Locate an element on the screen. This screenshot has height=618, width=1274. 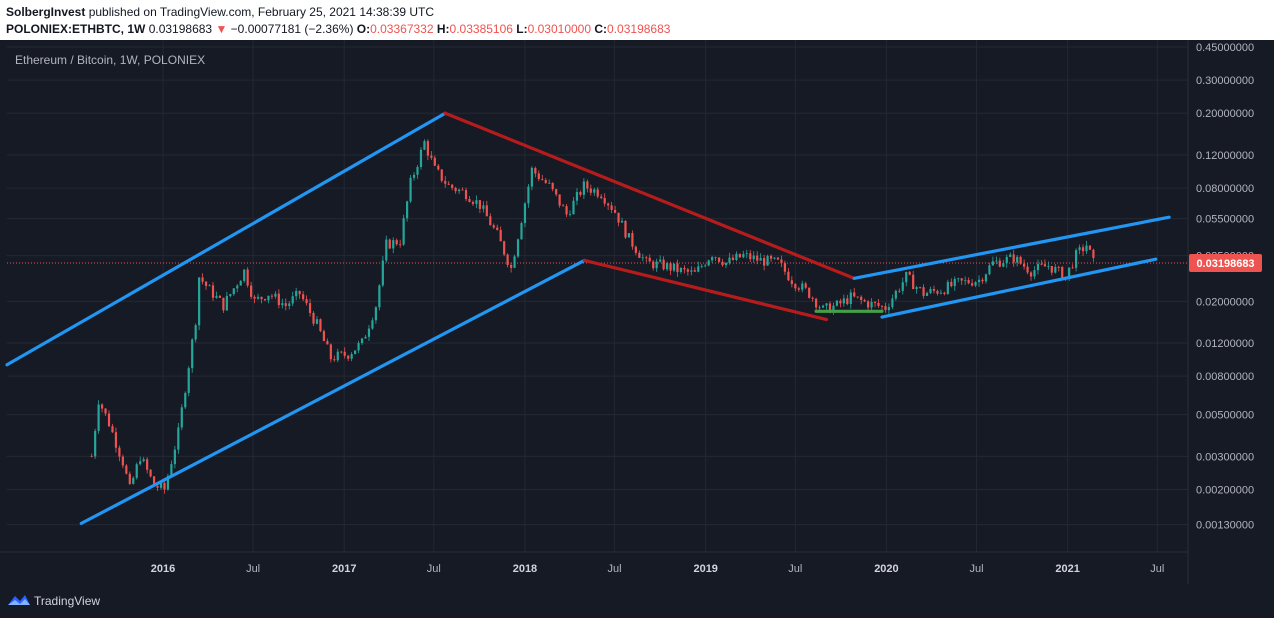
upper-channel-line-2019 is located at coordinates (1011, 247).